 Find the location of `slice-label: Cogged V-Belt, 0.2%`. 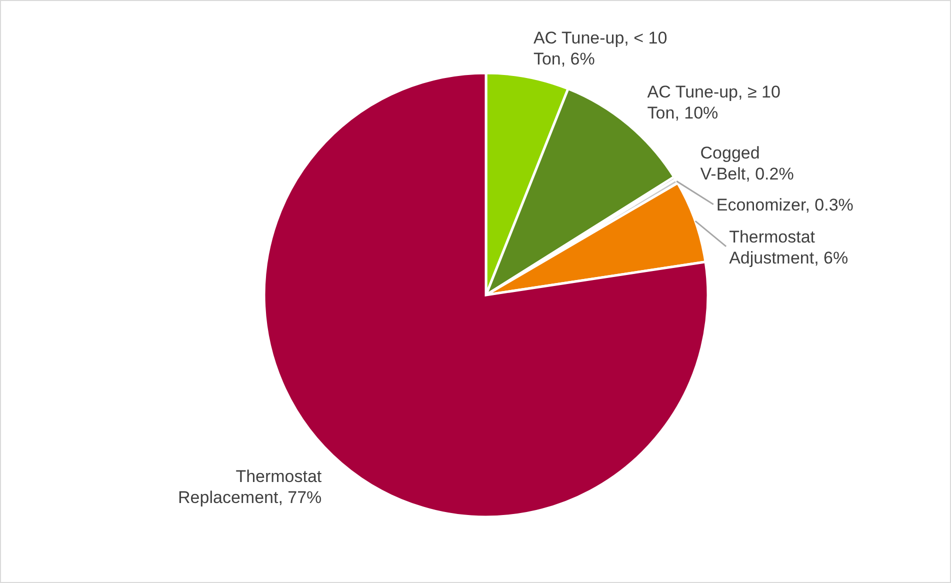

slice-label: Cogged V-Belt, 0.2% is located at coordinates (747, 163).